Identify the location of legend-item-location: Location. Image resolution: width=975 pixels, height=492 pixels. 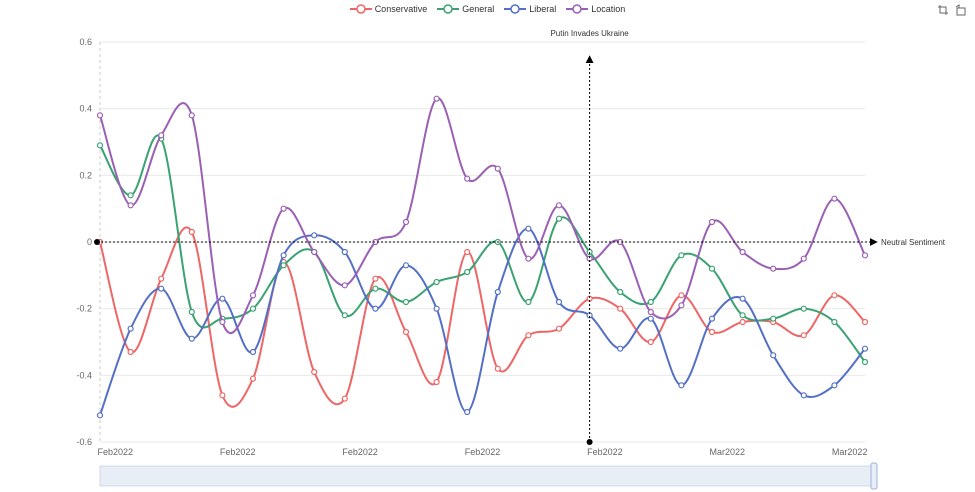
(595, 9).